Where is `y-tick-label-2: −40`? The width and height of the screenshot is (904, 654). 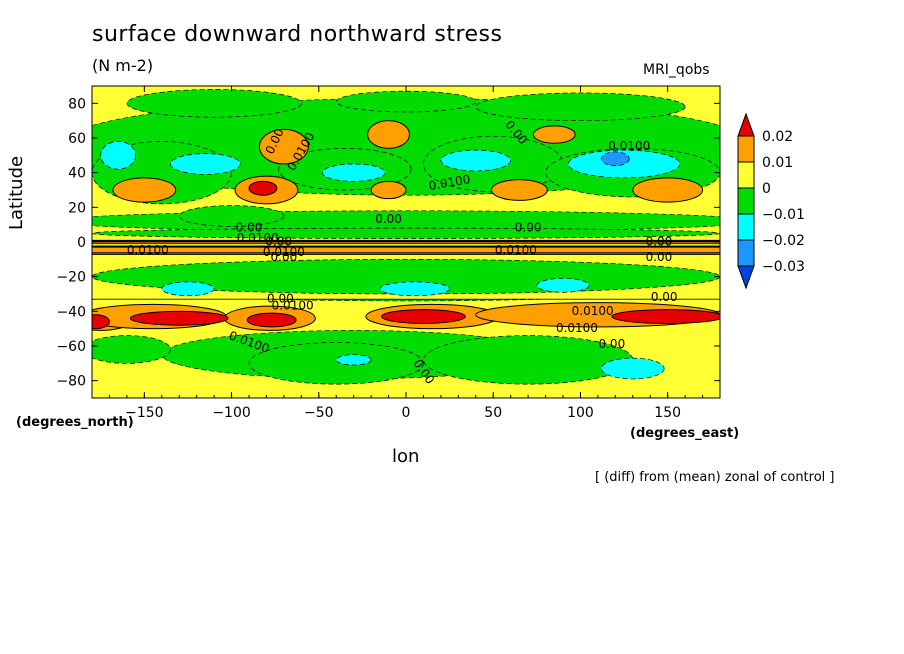
y-tick-label-2: −40 is located at coordinates (71, 312).